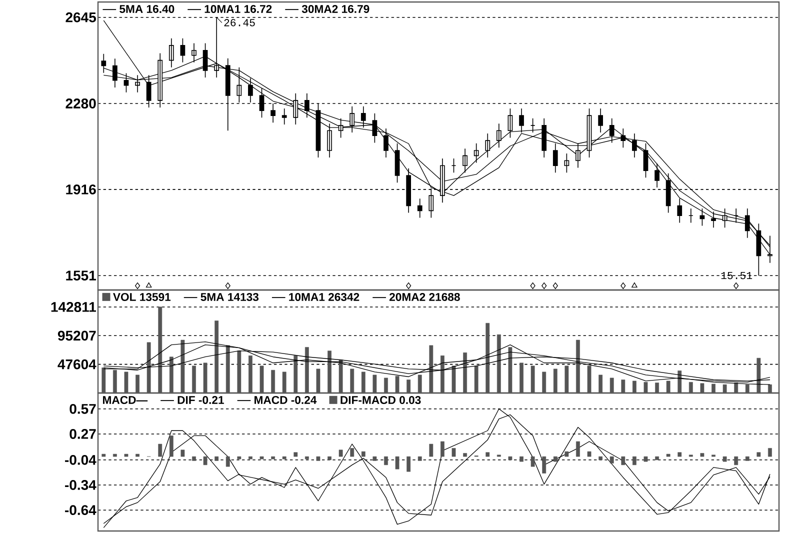 The height and width of the screenshot is (536, 786). What do you see at coordinates (324, 297) in the screenshot?
I see `legend-label: 10MA1 26342` at bounding box center [324, 297].